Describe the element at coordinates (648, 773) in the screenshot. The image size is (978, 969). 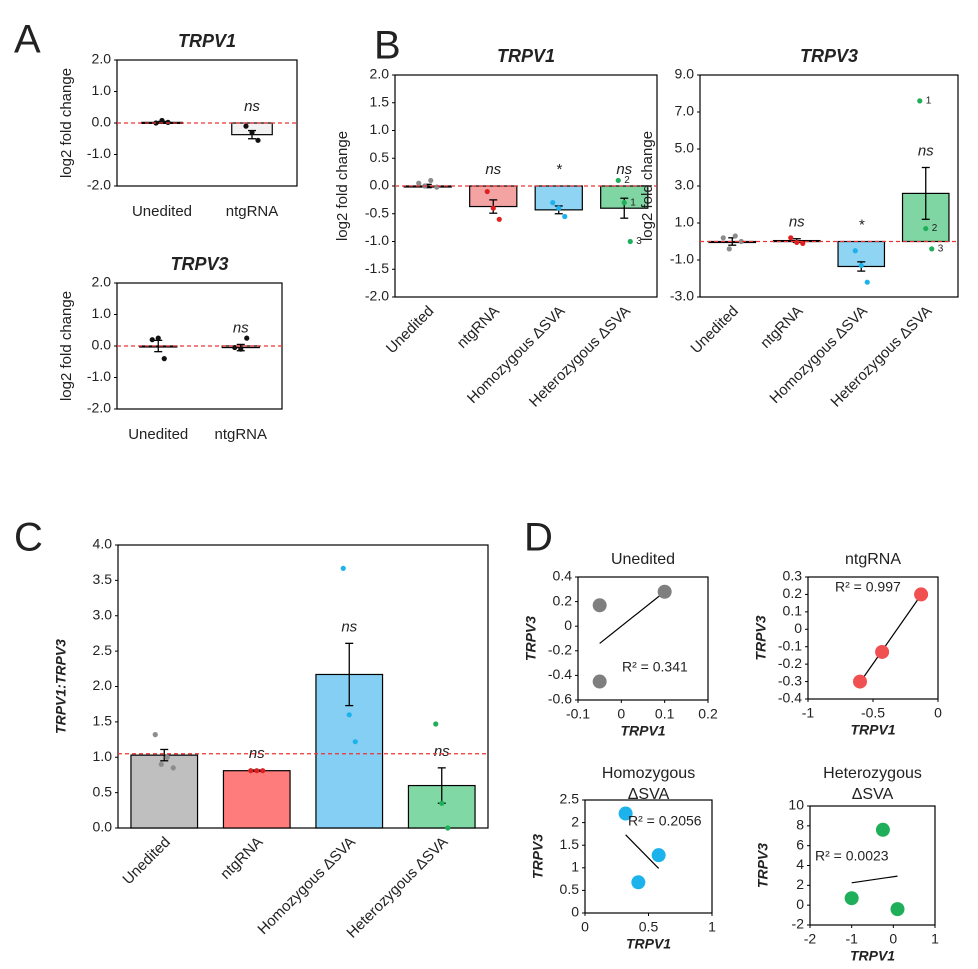
I see `chart-title: Homozygous` at that location.